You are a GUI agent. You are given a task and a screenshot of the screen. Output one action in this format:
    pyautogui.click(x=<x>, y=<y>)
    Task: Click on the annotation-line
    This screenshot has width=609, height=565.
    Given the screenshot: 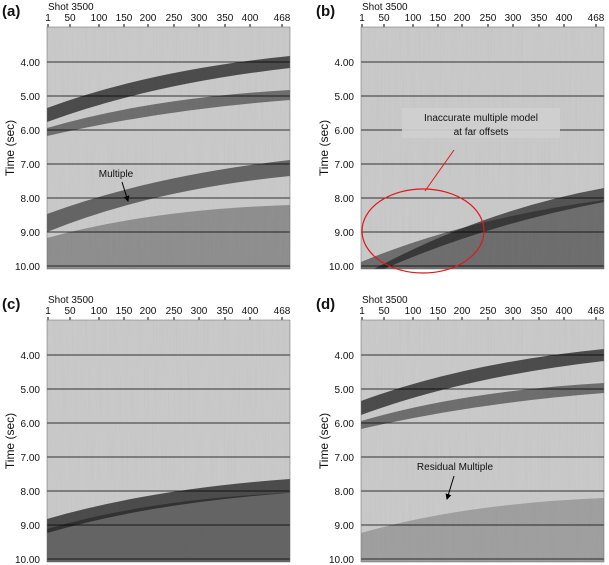 What is the action you would take?
    pyautogui.click(x=439, y=170)
    